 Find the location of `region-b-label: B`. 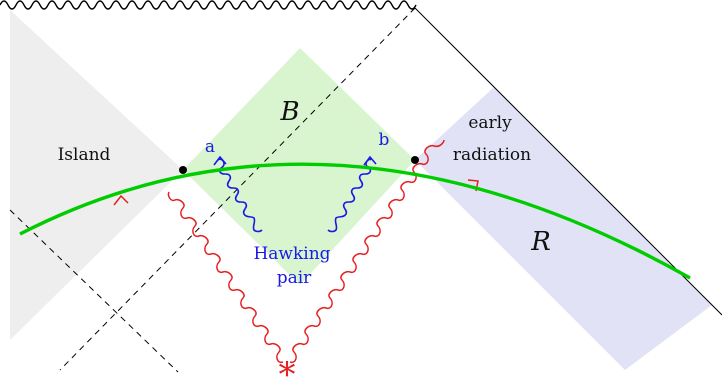

region-b-label: B is located at coordinates (289, 112).